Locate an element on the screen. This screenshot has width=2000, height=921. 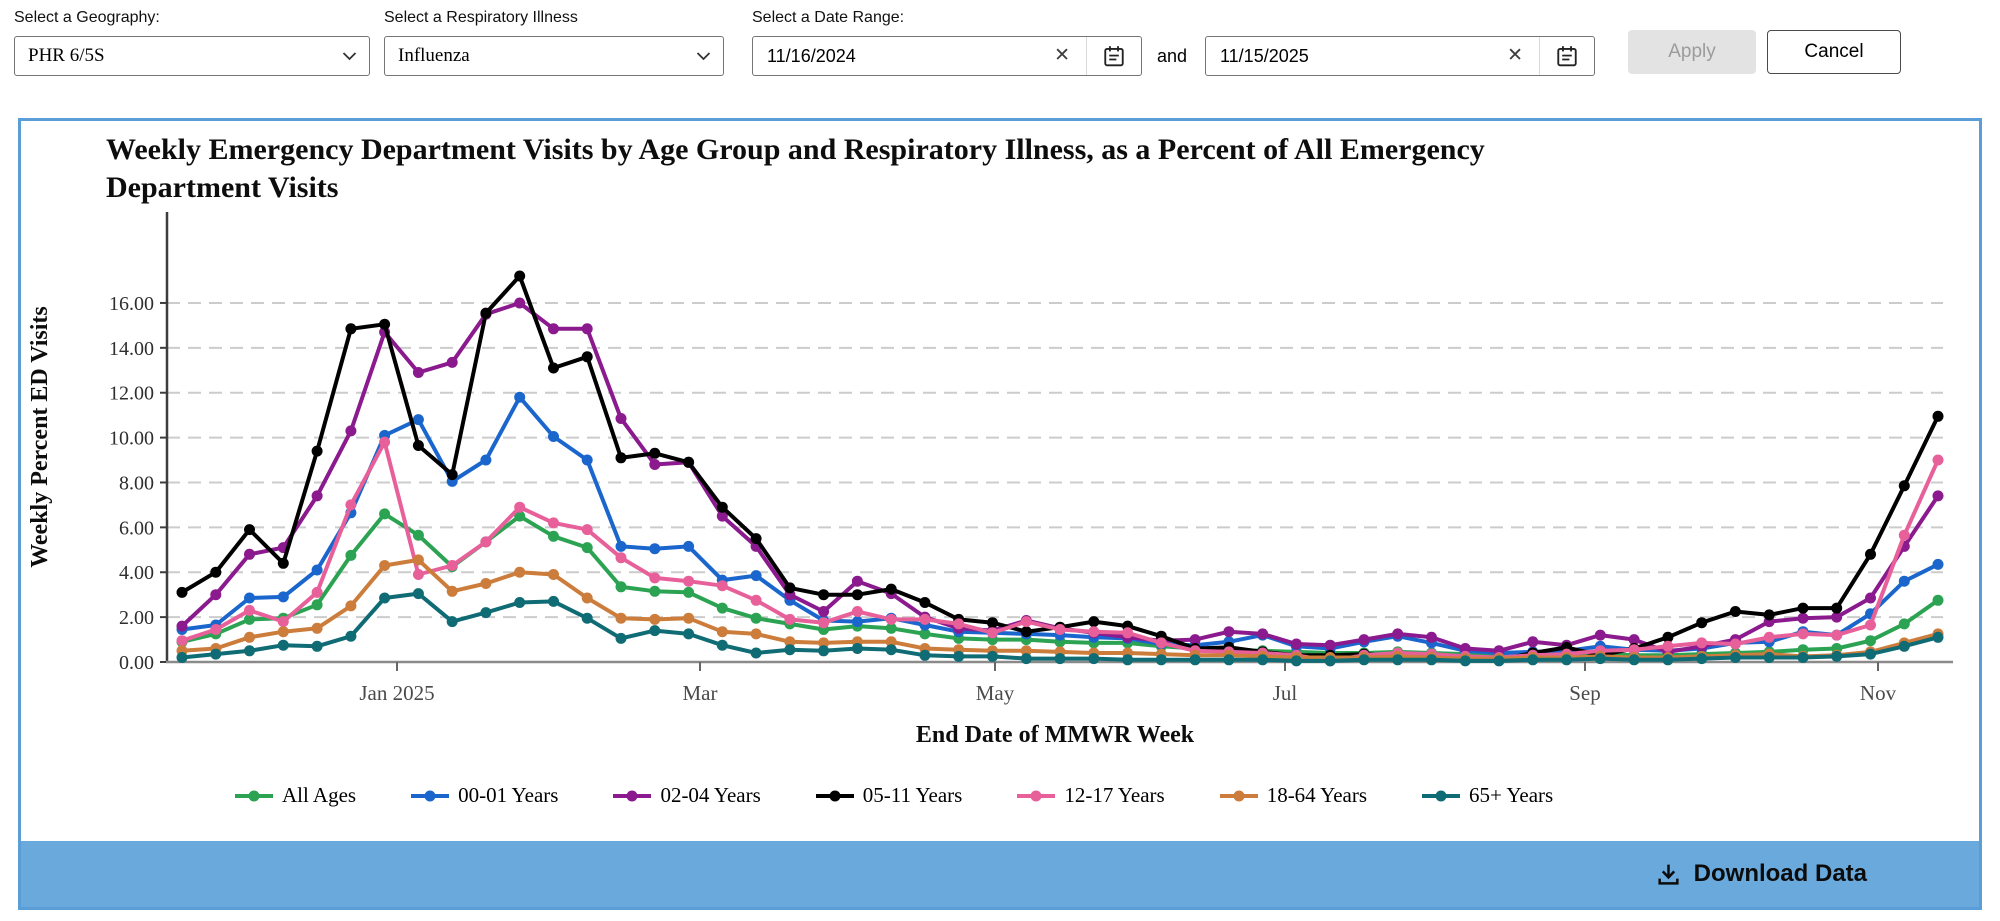
legend-item: 05-11 Years is located at coordinates (888, 795).